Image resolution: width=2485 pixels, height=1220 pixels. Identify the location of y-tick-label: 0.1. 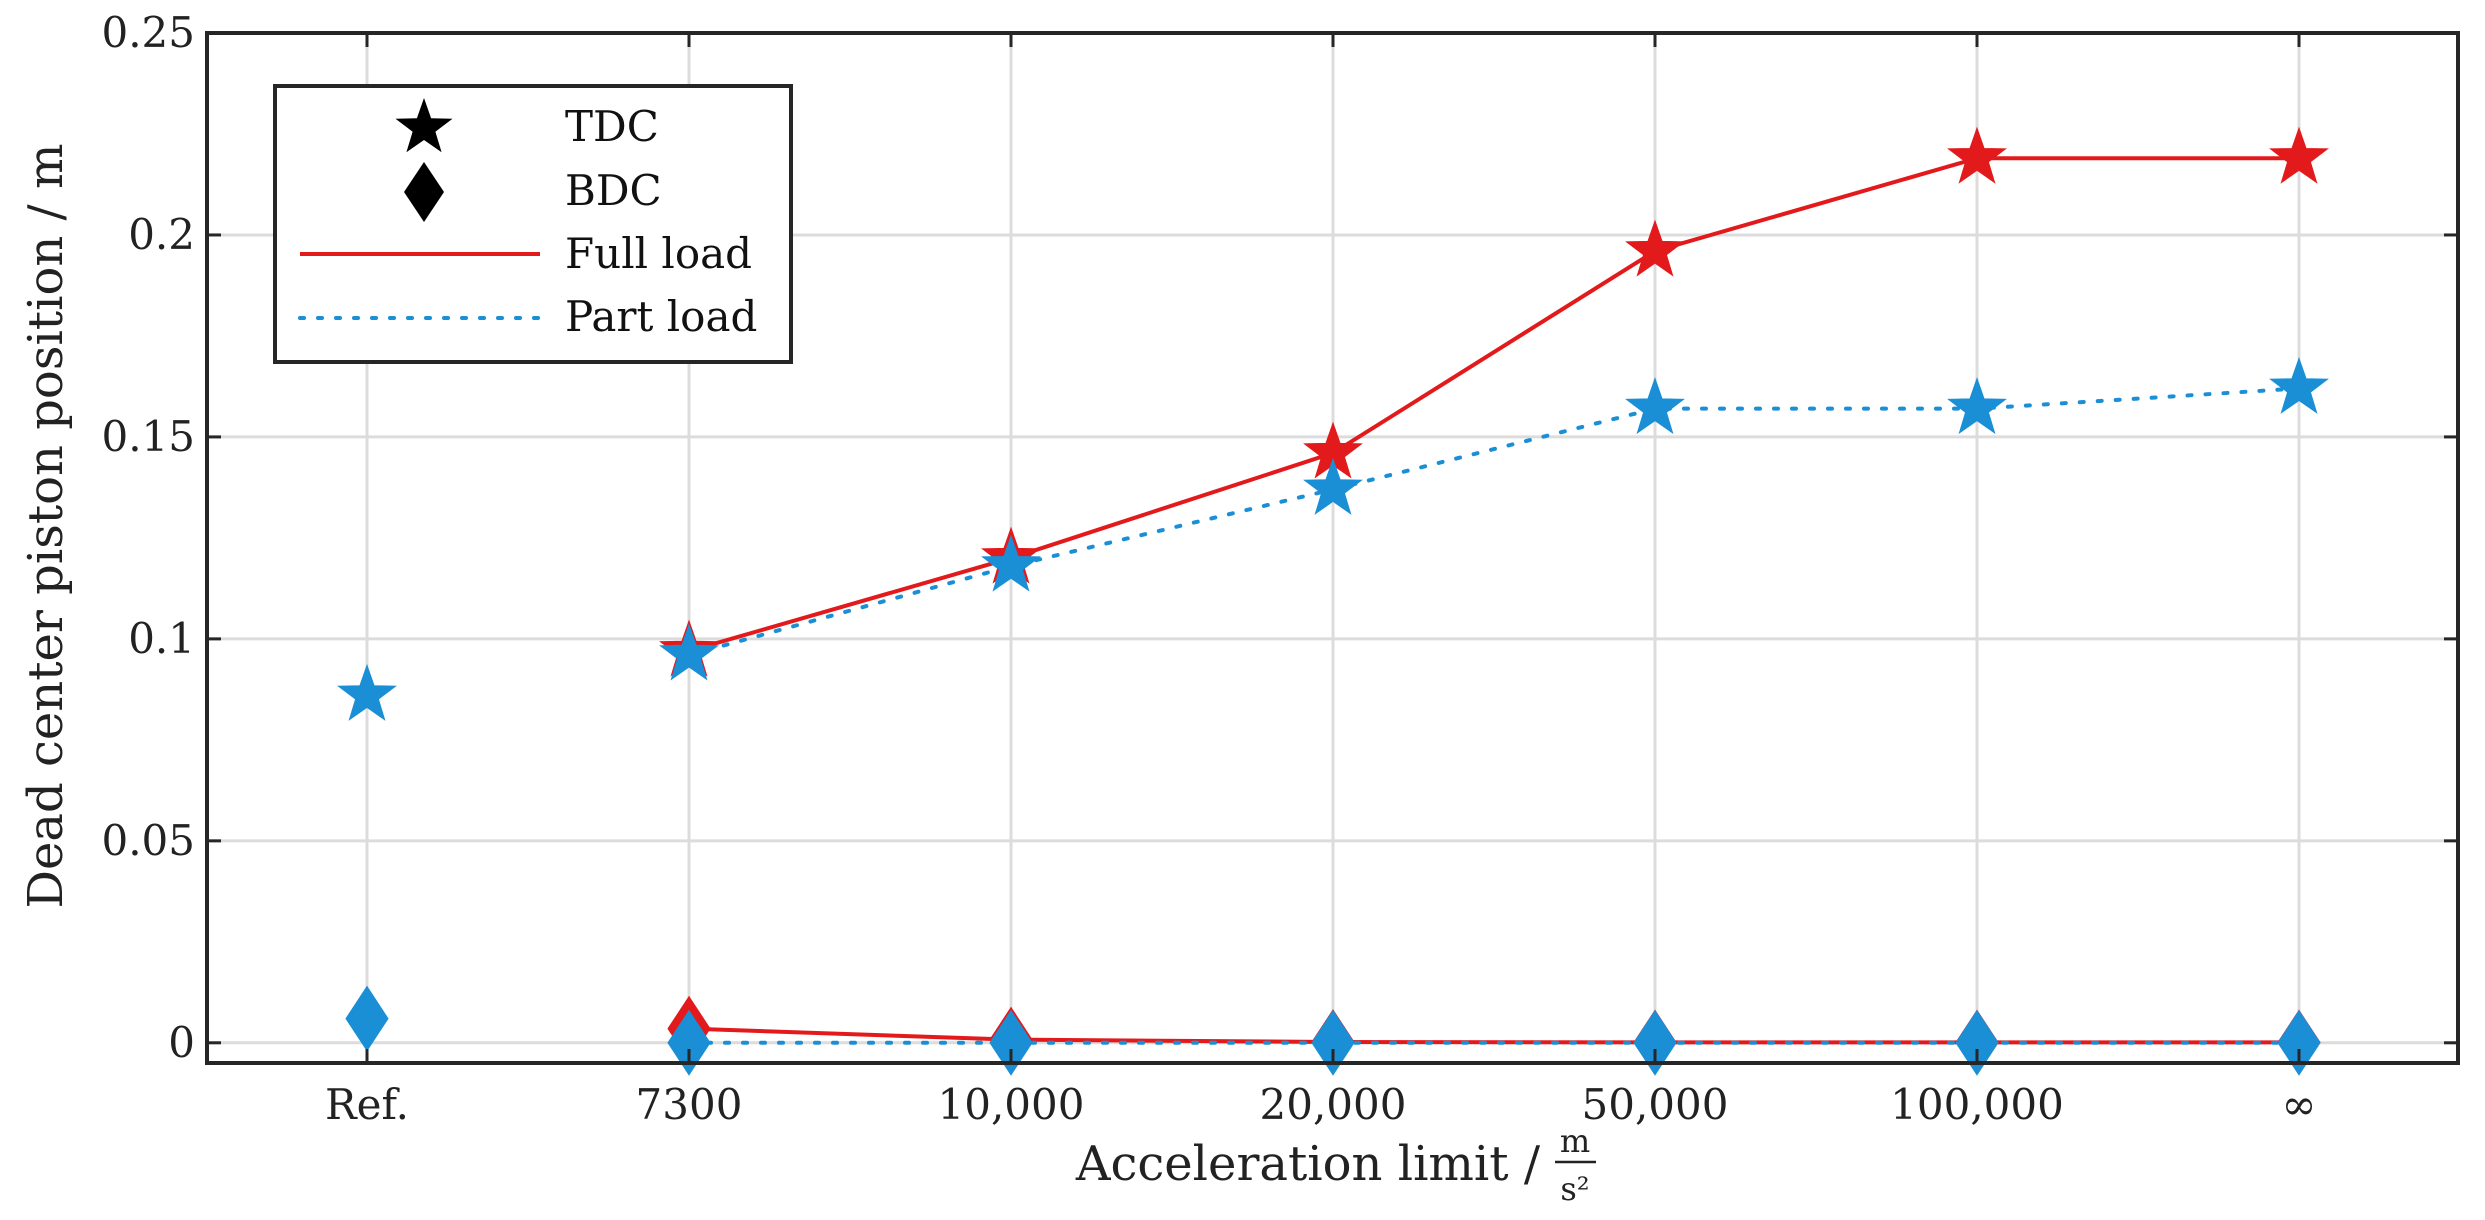
(161, 638).